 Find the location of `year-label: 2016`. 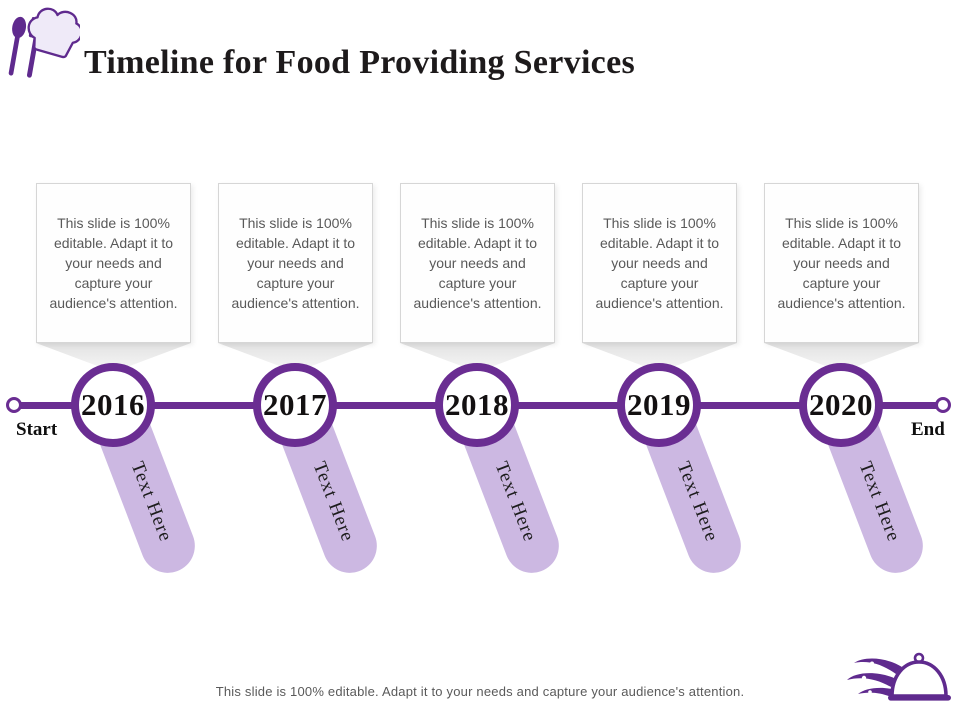

year-label: 2016 is located at coordinates (113, 404).